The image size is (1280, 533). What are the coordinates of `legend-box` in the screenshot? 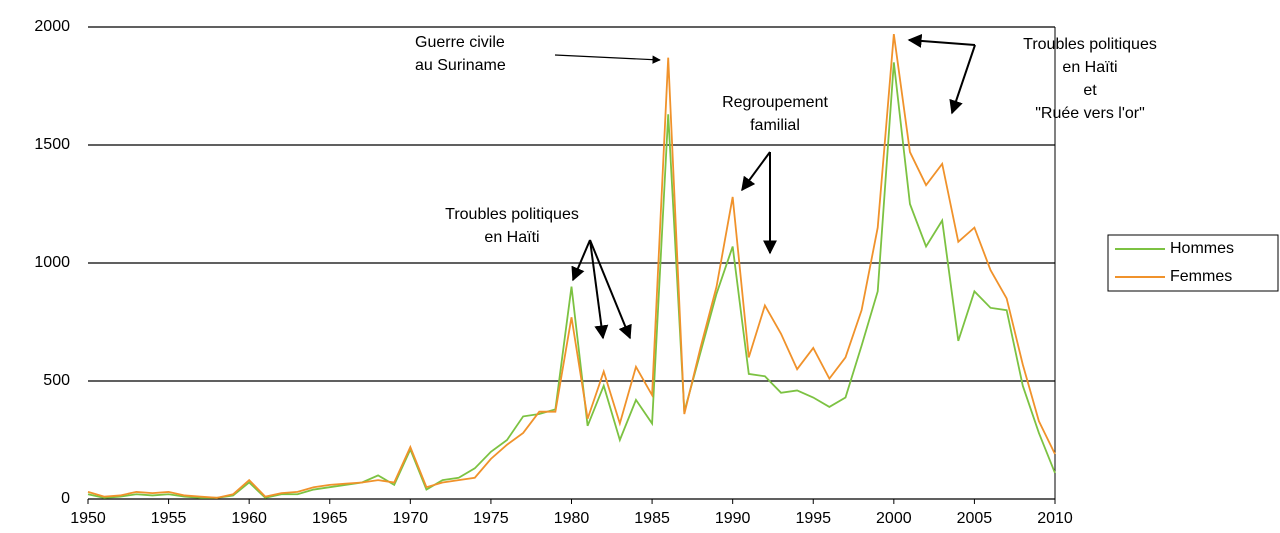 It's located at (1193, 263).